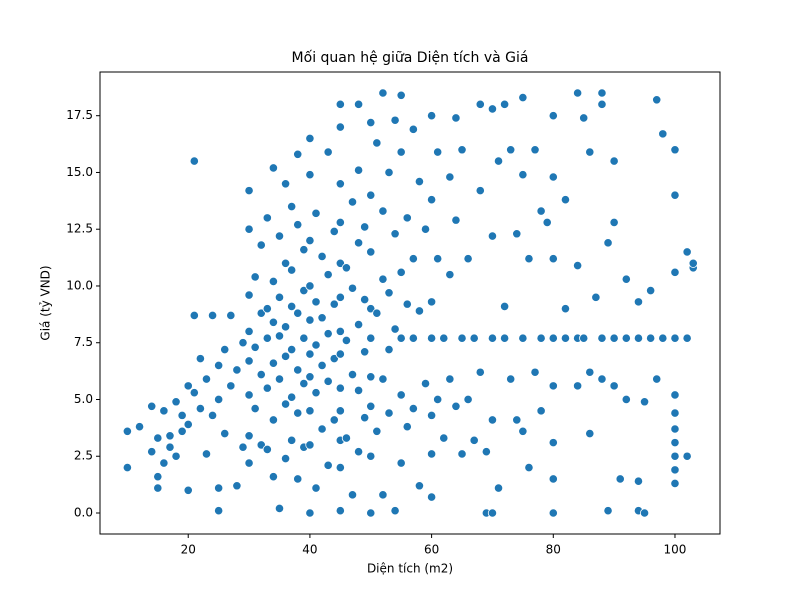  What do you see at coordinates (431, 550) in the screenshot?
I see `x-tick-label: 60` at bounding box center [431, 550].